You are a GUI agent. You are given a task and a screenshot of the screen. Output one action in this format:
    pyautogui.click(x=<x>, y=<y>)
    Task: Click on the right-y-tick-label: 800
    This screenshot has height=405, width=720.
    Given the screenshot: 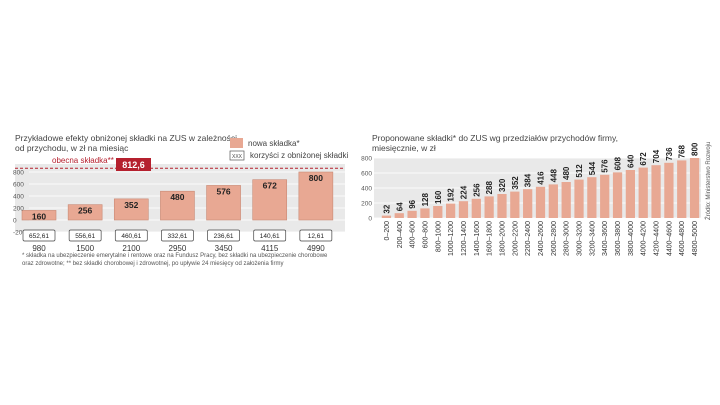 What is the action you would take?
    pyautogui.click(x=366, y=159)
    